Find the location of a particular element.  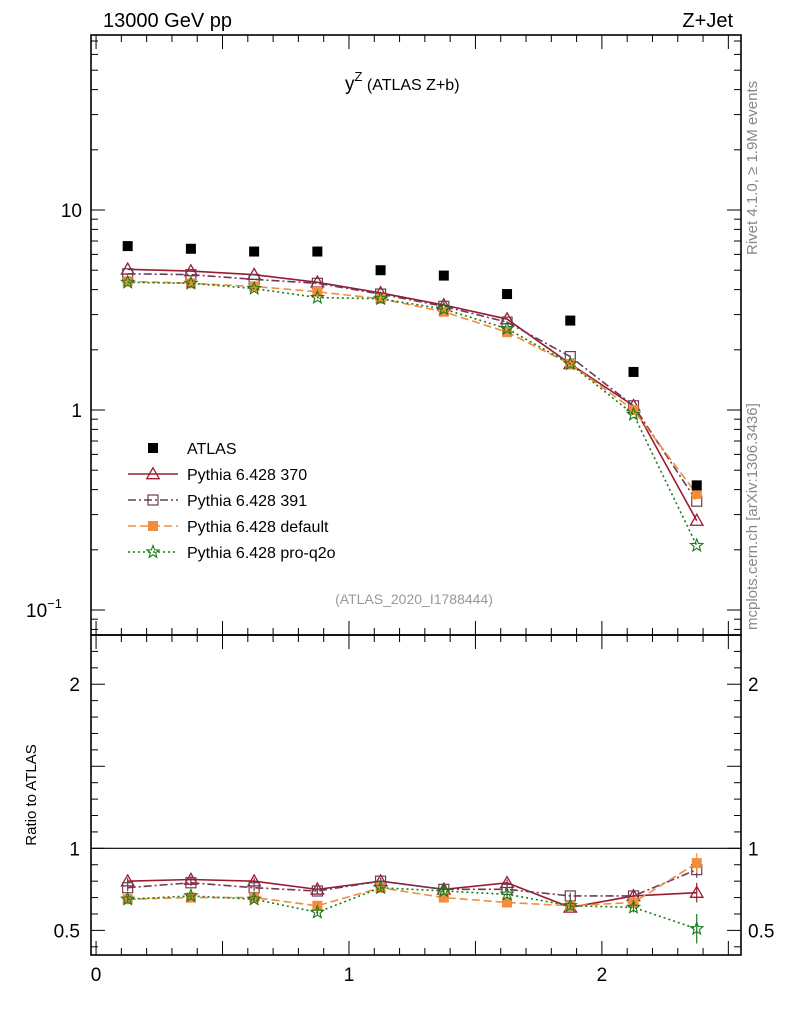

analysis-tag: (ATLAS_2020_I1788444) is located at coordinates (414, 599).